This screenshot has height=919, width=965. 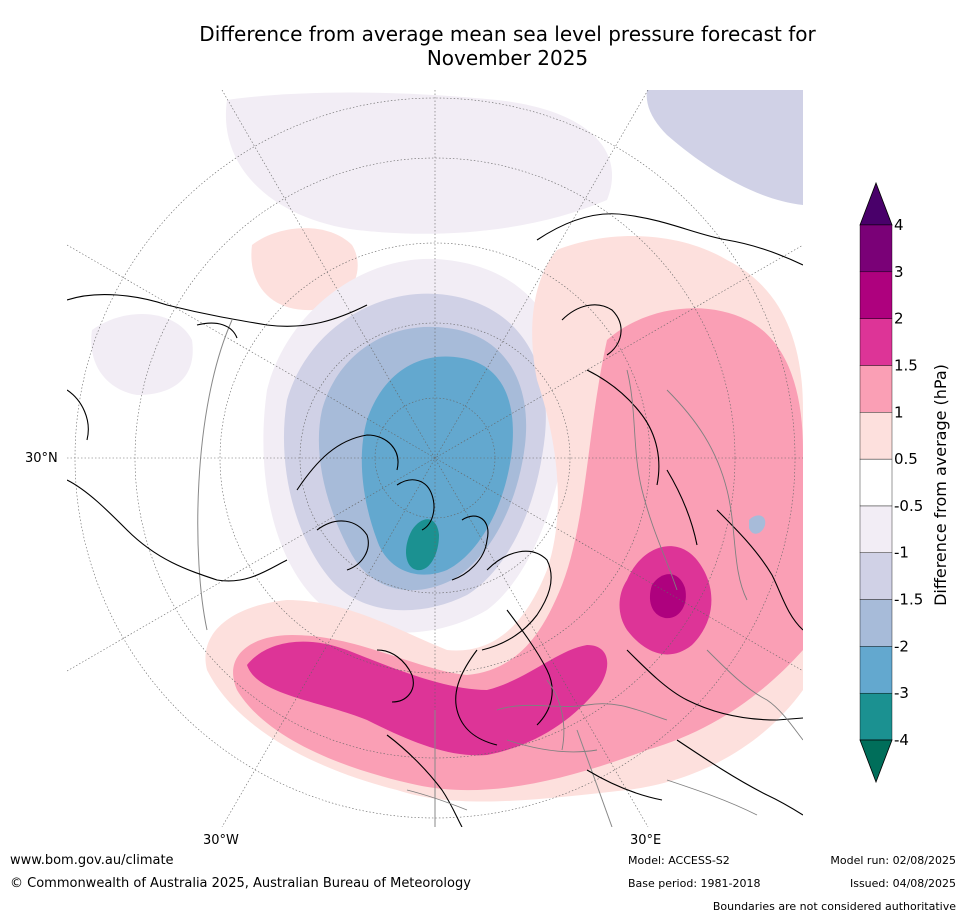 What do you see at coordinates (679, 860) in the screenshot?
I see `footer-model: Model: ACCESS-S2` at bounding box center [679, 860].